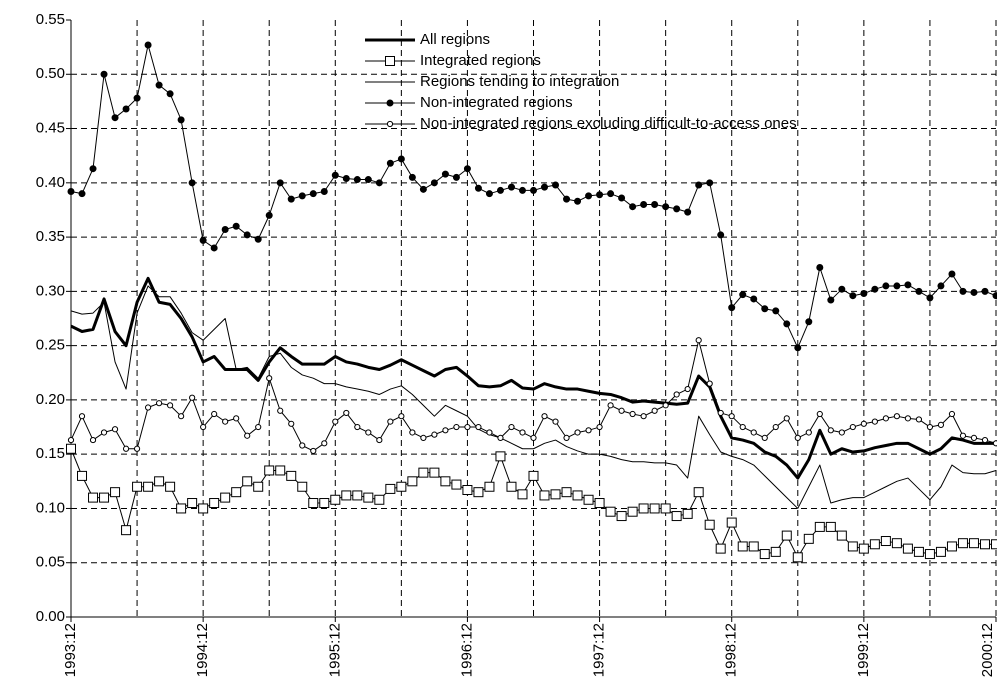 The image size is (997, 677). Describe the element at coordinates (70, 650) in the screenshot. I see `x-tick-label: 1993:12` at that location.